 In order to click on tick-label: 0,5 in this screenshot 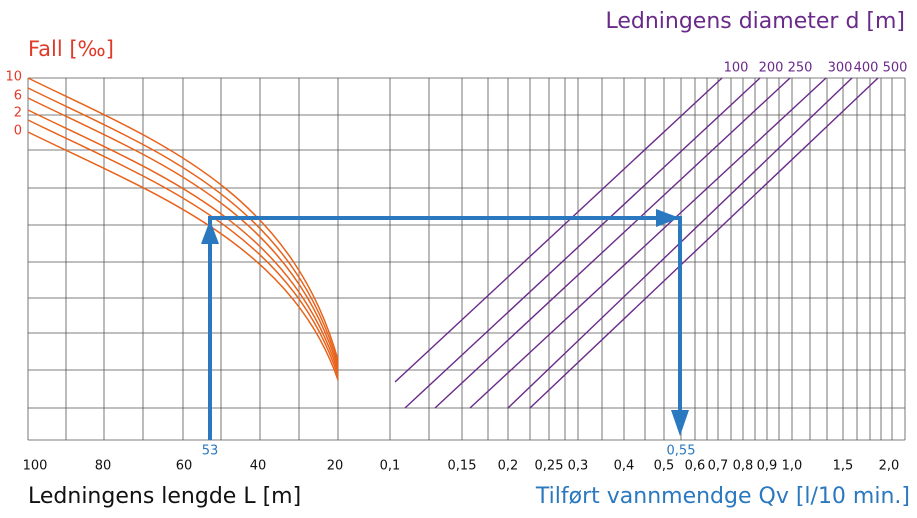, I will do `click(664, 466)`.